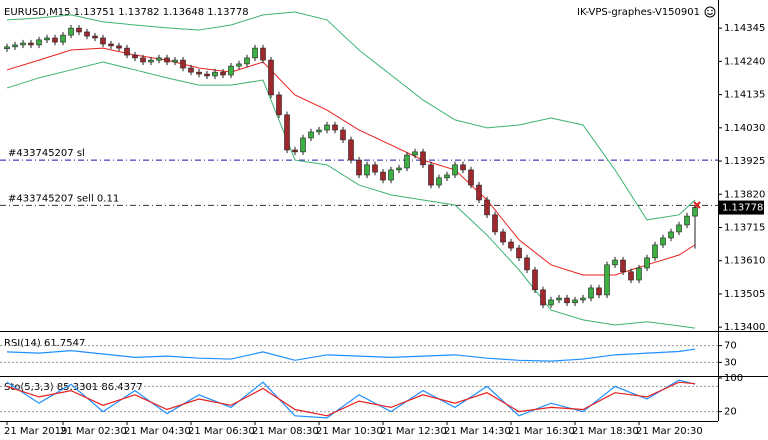 Image resolution: width=768 pixels, height=440 pixels. What do you see at coordinates (744, 128) in the screenshot?
I see `y-tick-label: 1.14030` at bounding box center [744, 128].